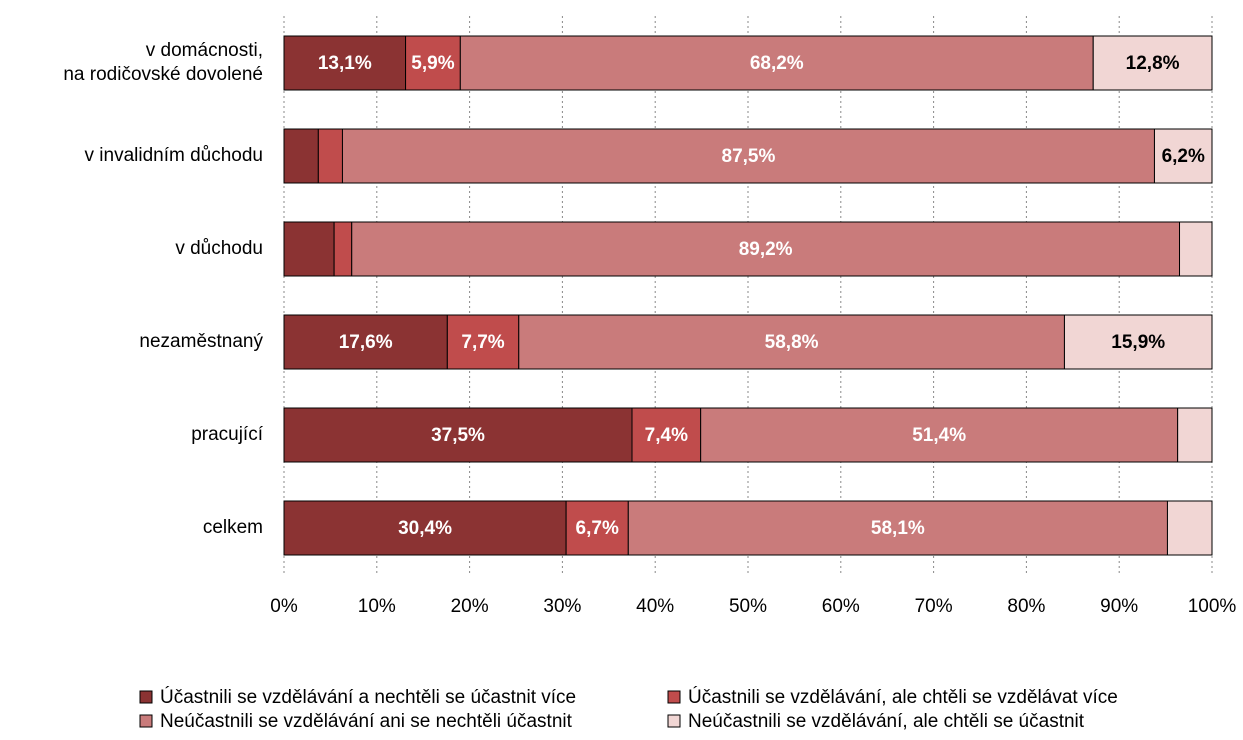  What do you see at coordinates (163, 62) in the screenshot?
I see `y-tick-label: v domácnosti, na rodičovské dovolené` at bounding box center [163, 62].